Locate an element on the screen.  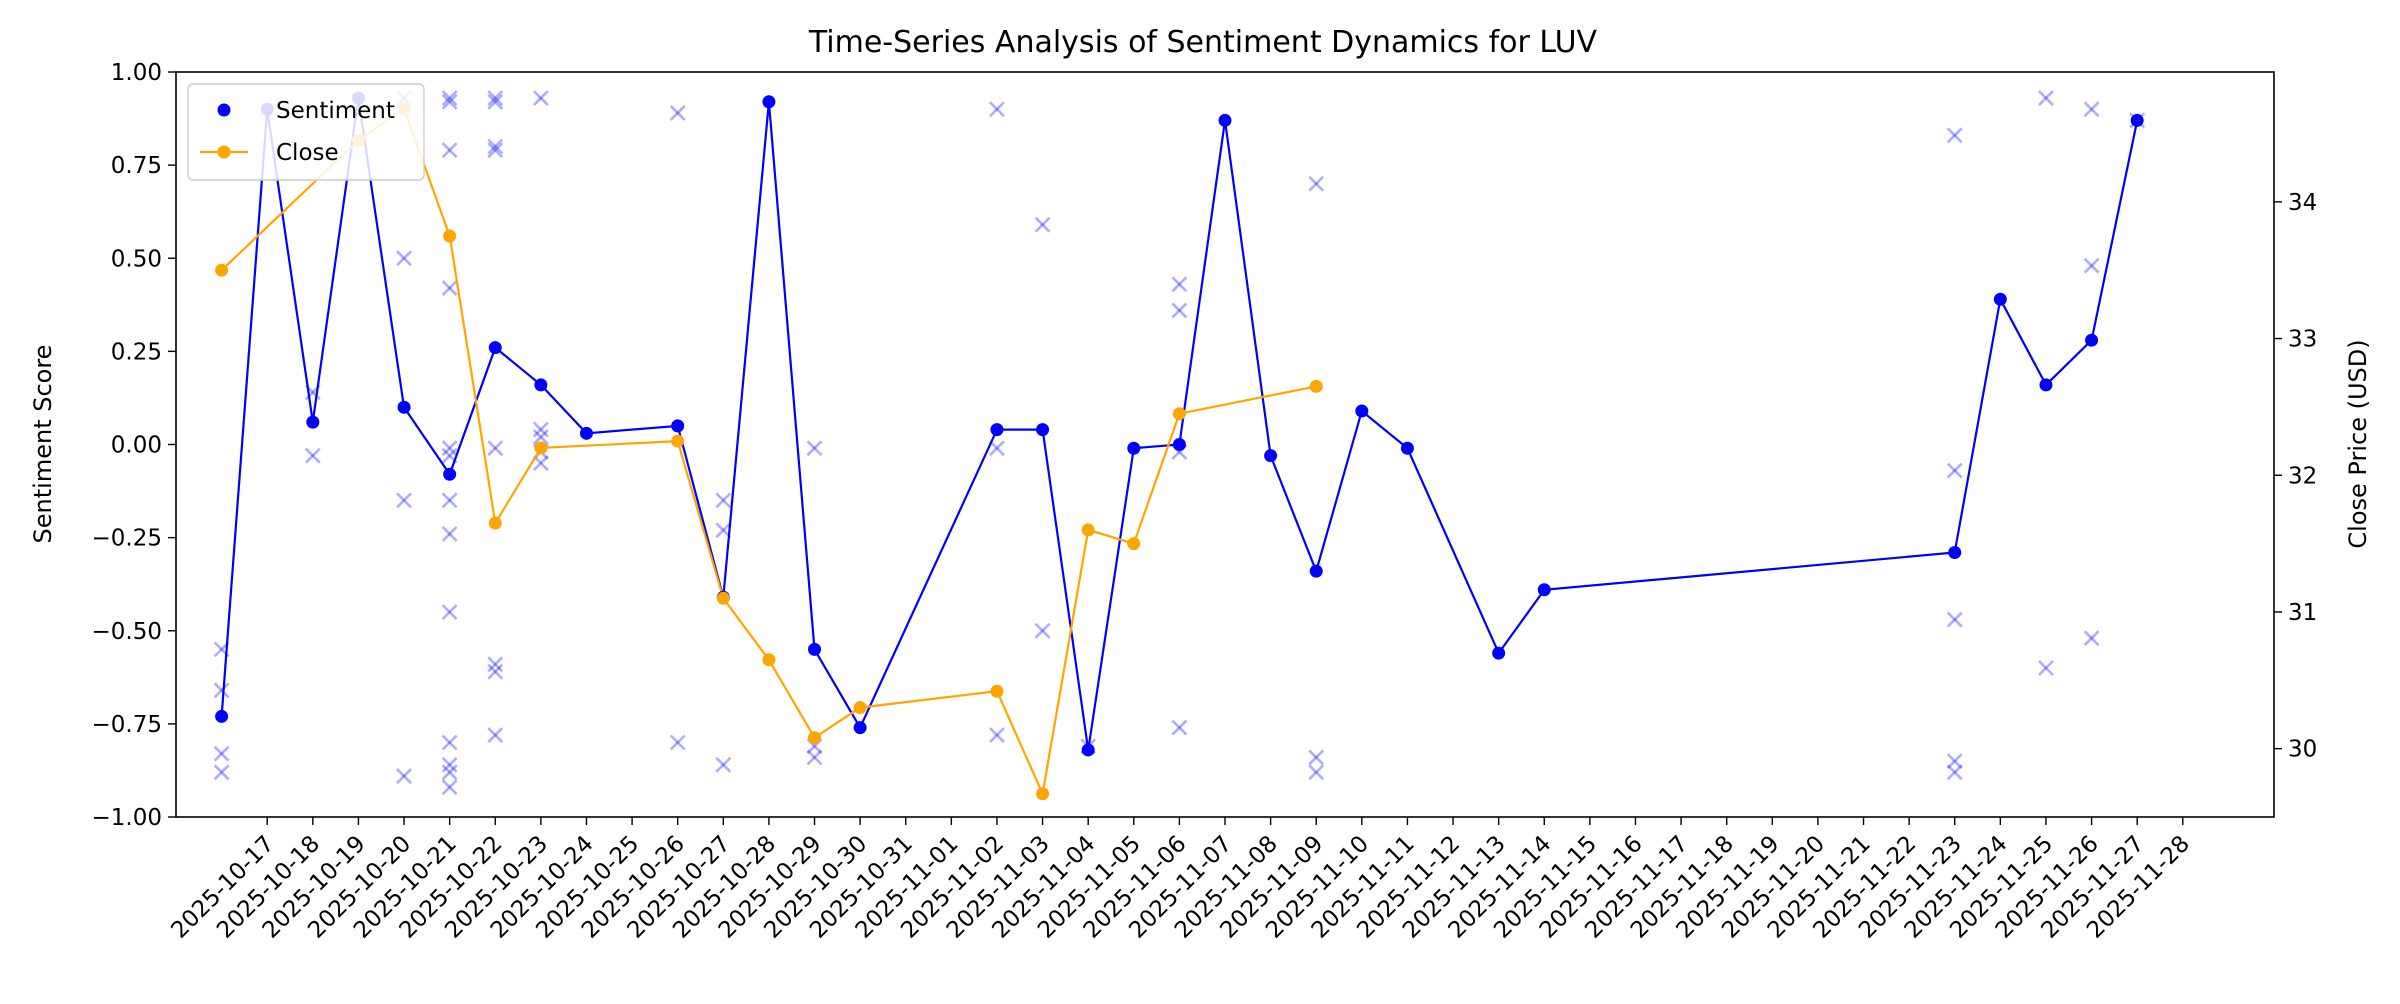
legend-close-marker is located at coordinates (224, 152).